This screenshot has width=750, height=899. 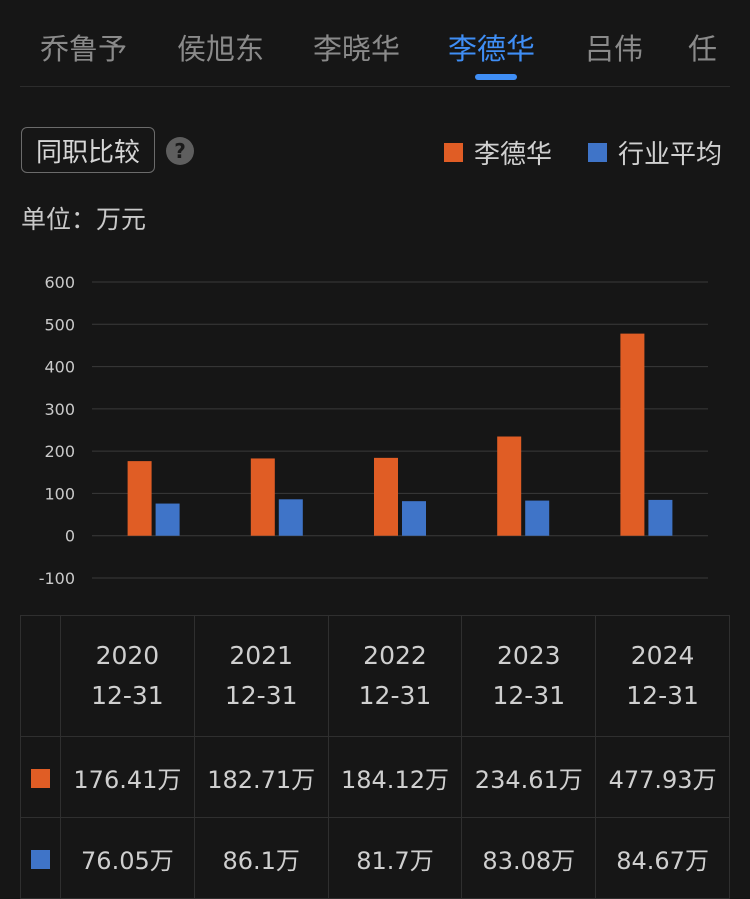 What do you see at coordinates (496, 77) in the screenshot?
I see `active-tab-indicator` at bounding box center [496, 77].